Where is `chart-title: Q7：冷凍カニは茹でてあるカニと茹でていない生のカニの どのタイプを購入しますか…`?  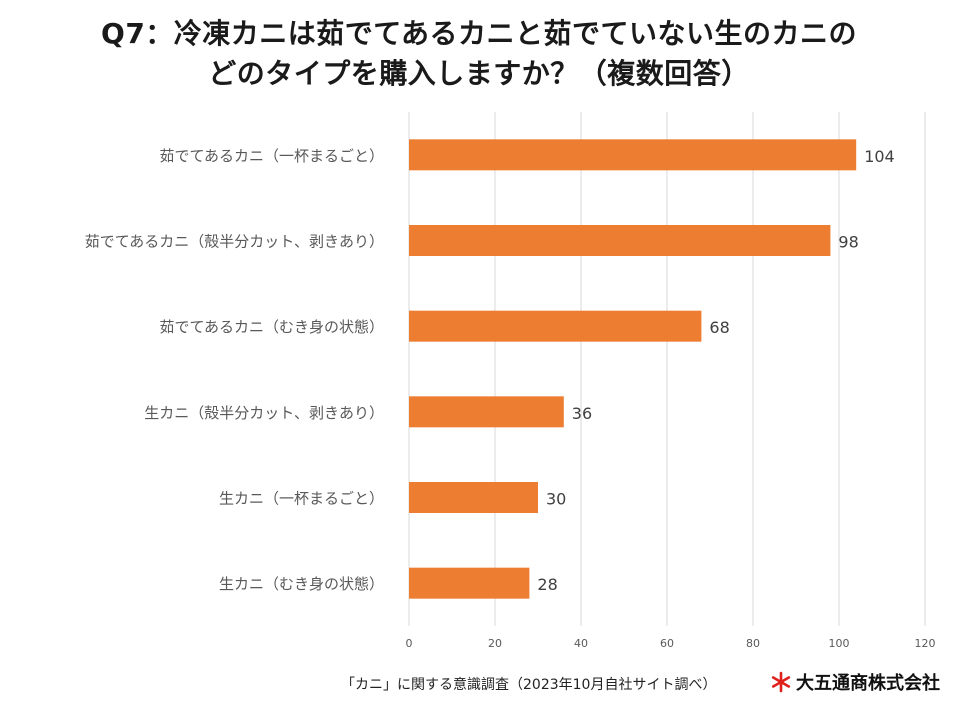 chart-title: Q7：冷凍カニは茹でてあるカニと茹でていない生のカニの どのタイプを購入しますか… is located at coordinates (479, 54).